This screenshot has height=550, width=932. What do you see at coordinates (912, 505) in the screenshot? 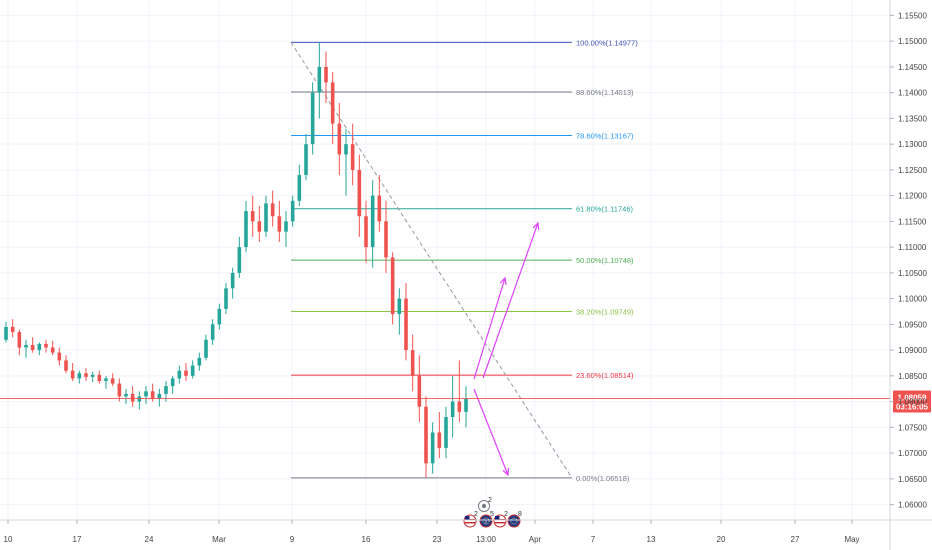
I see `price-tick-label: 1.06000` at bounding box center [912, 505].